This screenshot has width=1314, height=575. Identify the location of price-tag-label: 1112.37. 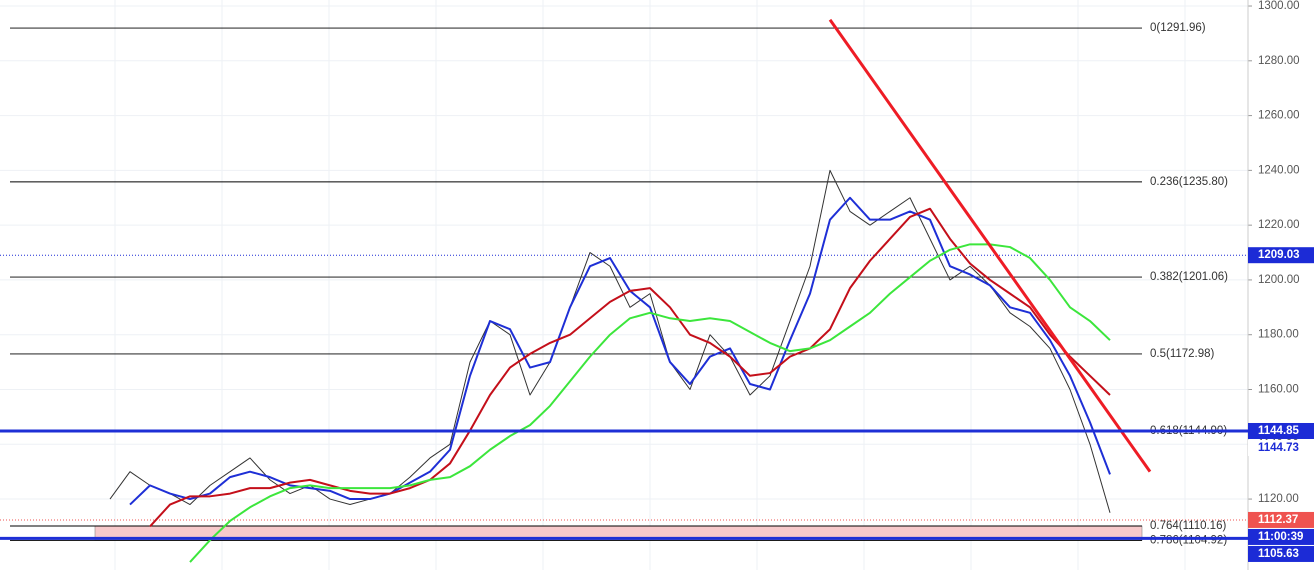
(1278, 520).